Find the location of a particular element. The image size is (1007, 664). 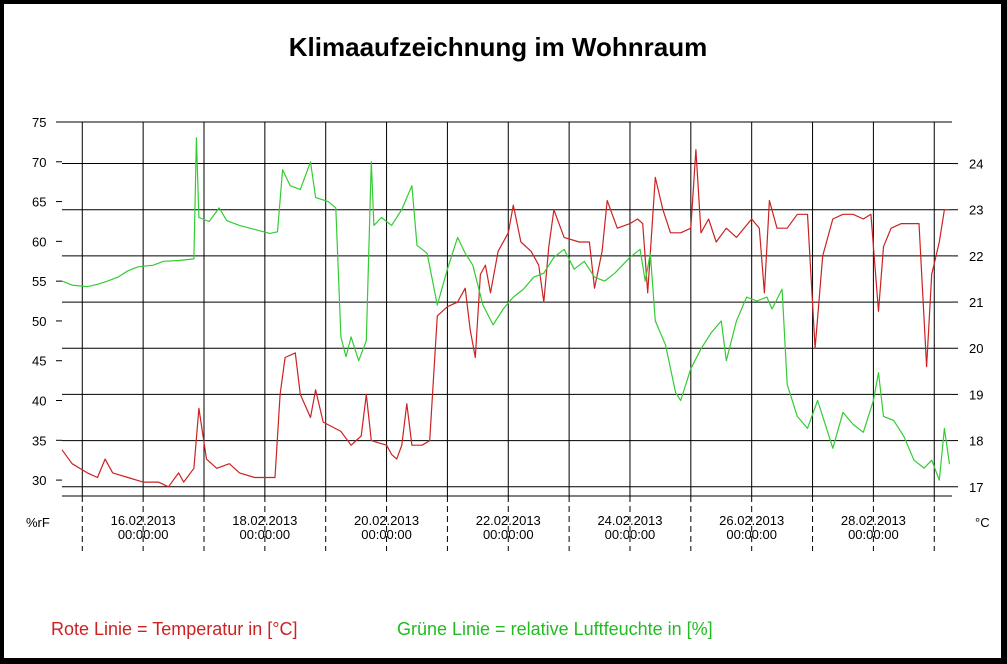

y-right-tick-label: 24 is located at coordinates (976, 164).